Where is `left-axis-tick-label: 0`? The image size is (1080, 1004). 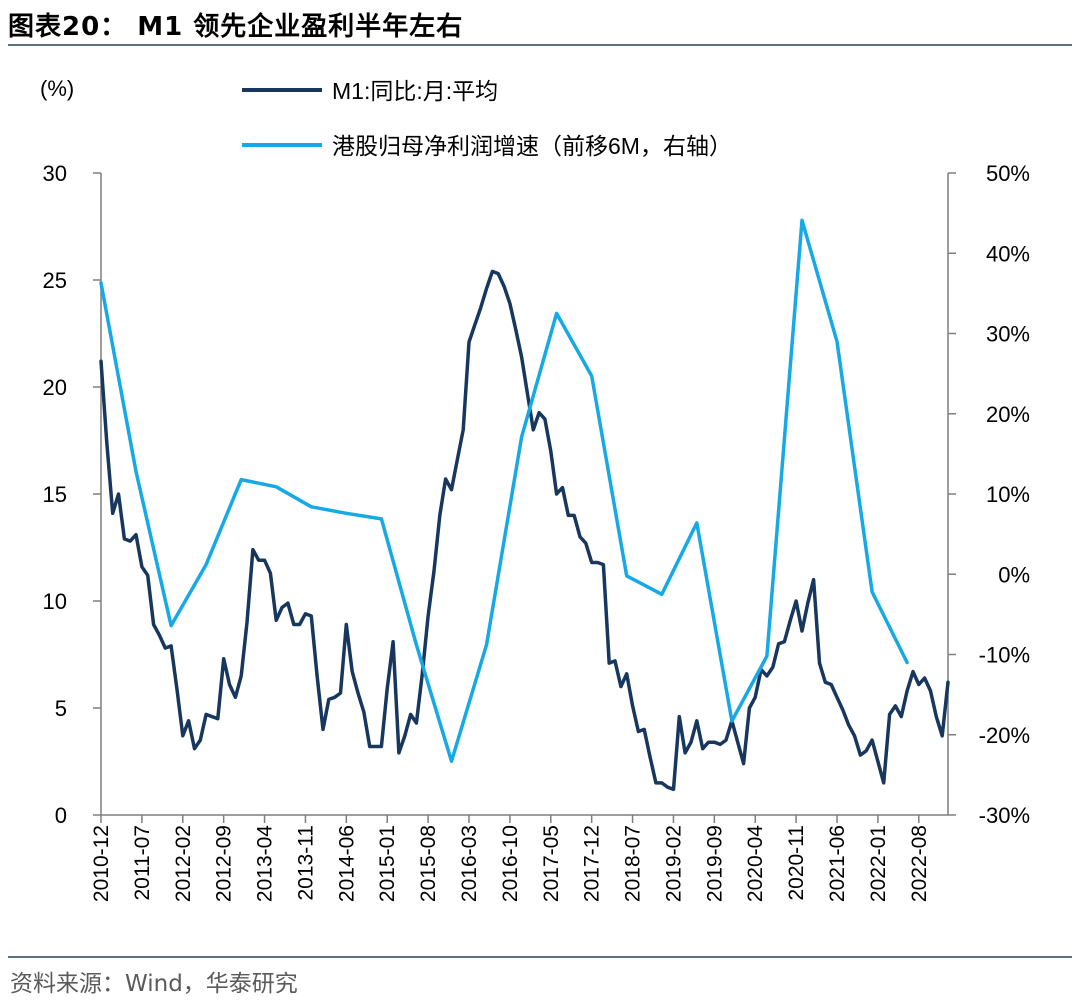
left-axis-tick-label: 0 is located at coordinates (61, 815).